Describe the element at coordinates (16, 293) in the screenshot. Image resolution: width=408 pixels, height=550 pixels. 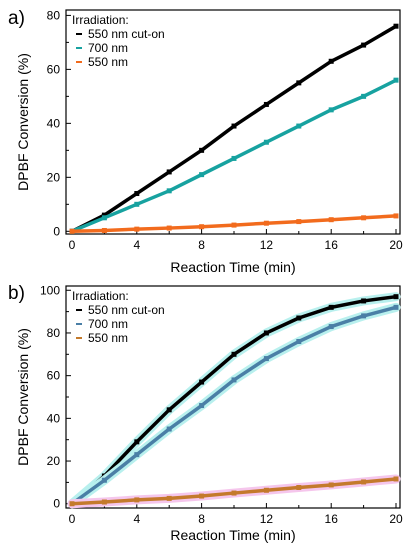
I see `panel-label: b)` at that location.